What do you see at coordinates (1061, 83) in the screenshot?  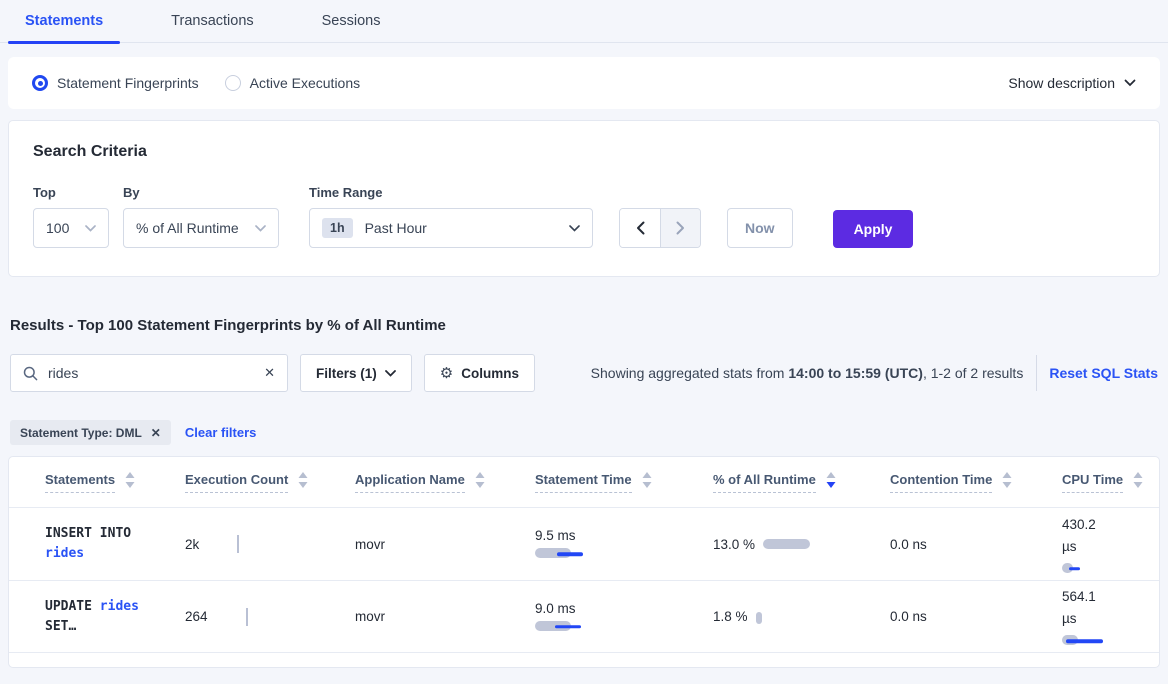 I see `show-description-label: Show description` at bounding box center [1061, 83].